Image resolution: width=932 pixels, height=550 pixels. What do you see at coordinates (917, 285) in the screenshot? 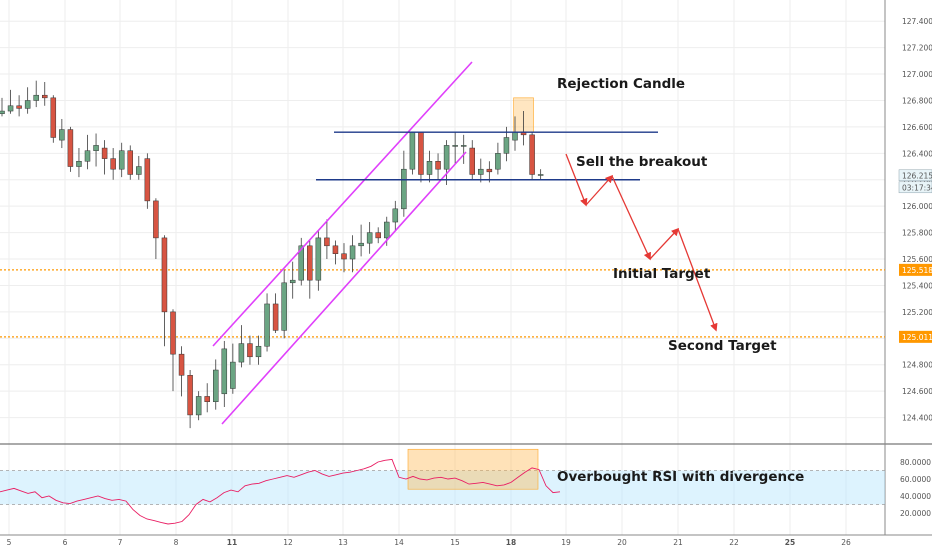
I see `price-tick-label: 125.400` at bounding box center [917, 285].